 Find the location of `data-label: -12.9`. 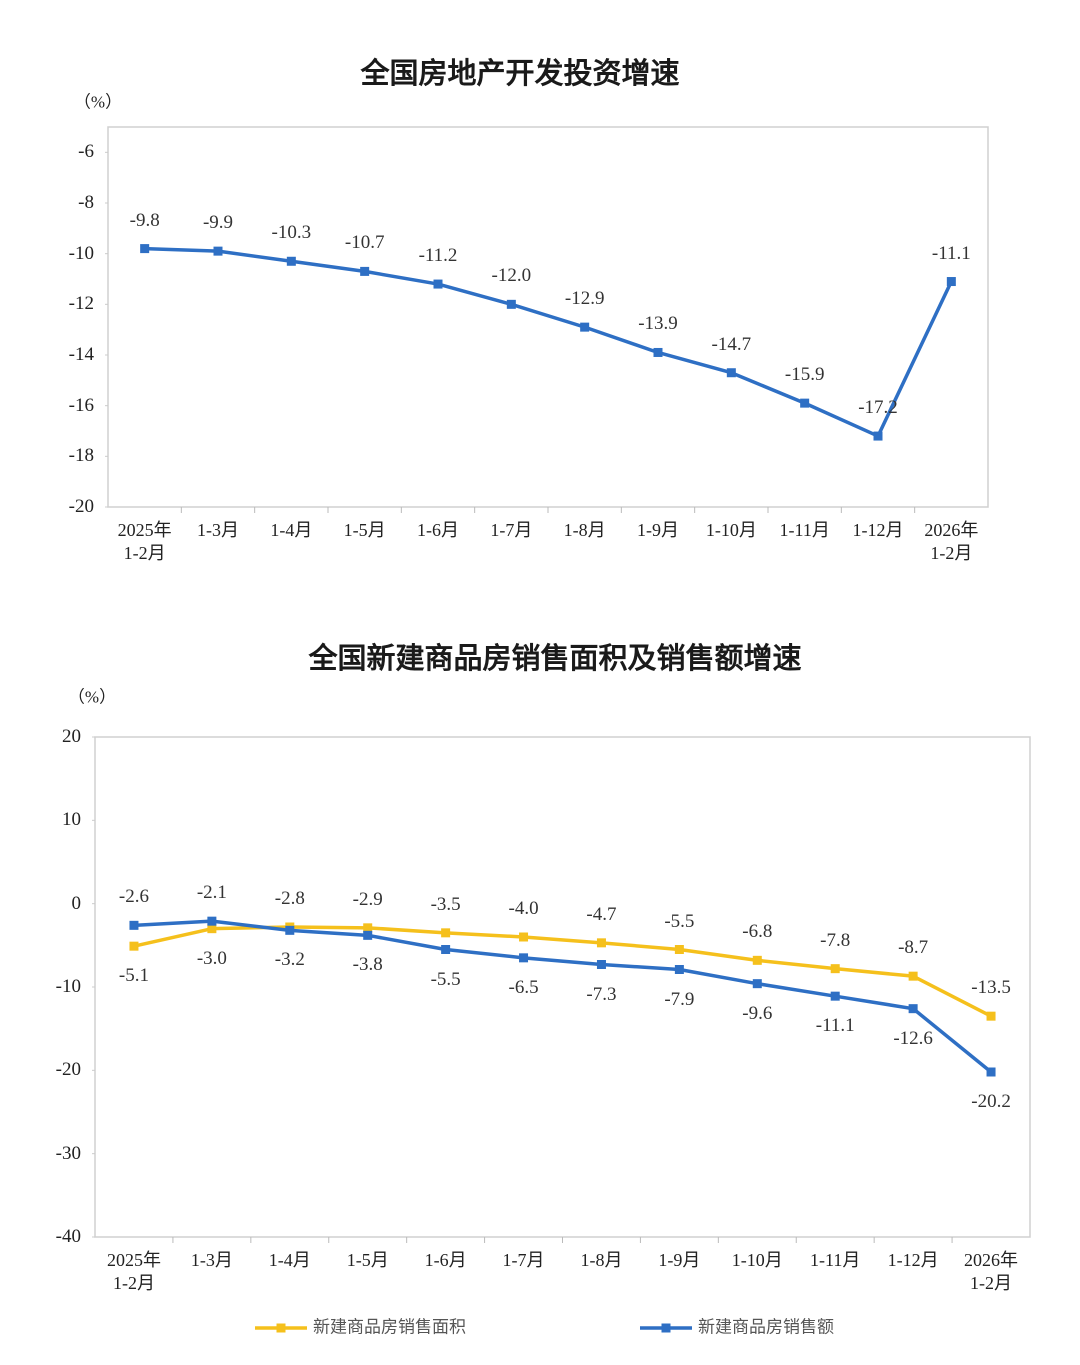

data-label: -12.9 is located at coordinates (584, 299).